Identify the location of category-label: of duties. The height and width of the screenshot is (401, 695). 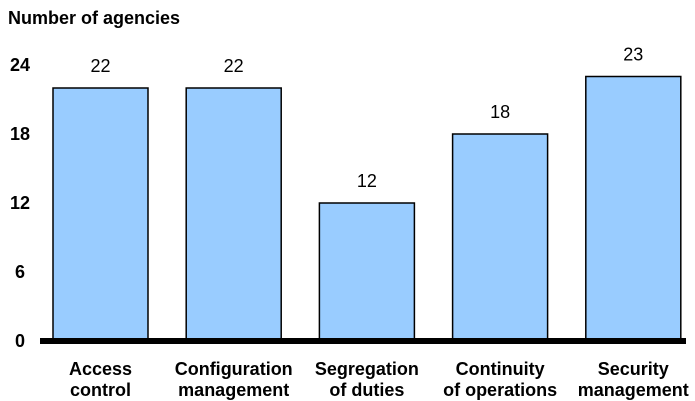
(366, 390).